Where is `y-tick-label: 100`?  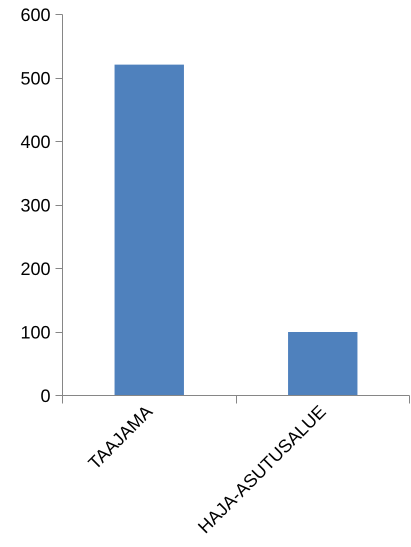 y-tick-label: 100 is located at coordinates (35, 332).